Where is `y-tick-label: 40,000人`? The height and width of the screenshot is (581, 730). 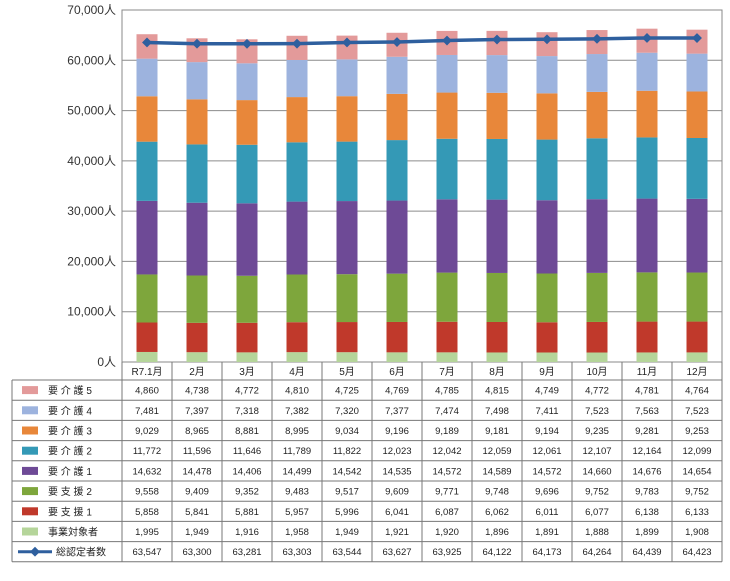
y-tick-label: 40,000人 is located at coordinates (91, 161).